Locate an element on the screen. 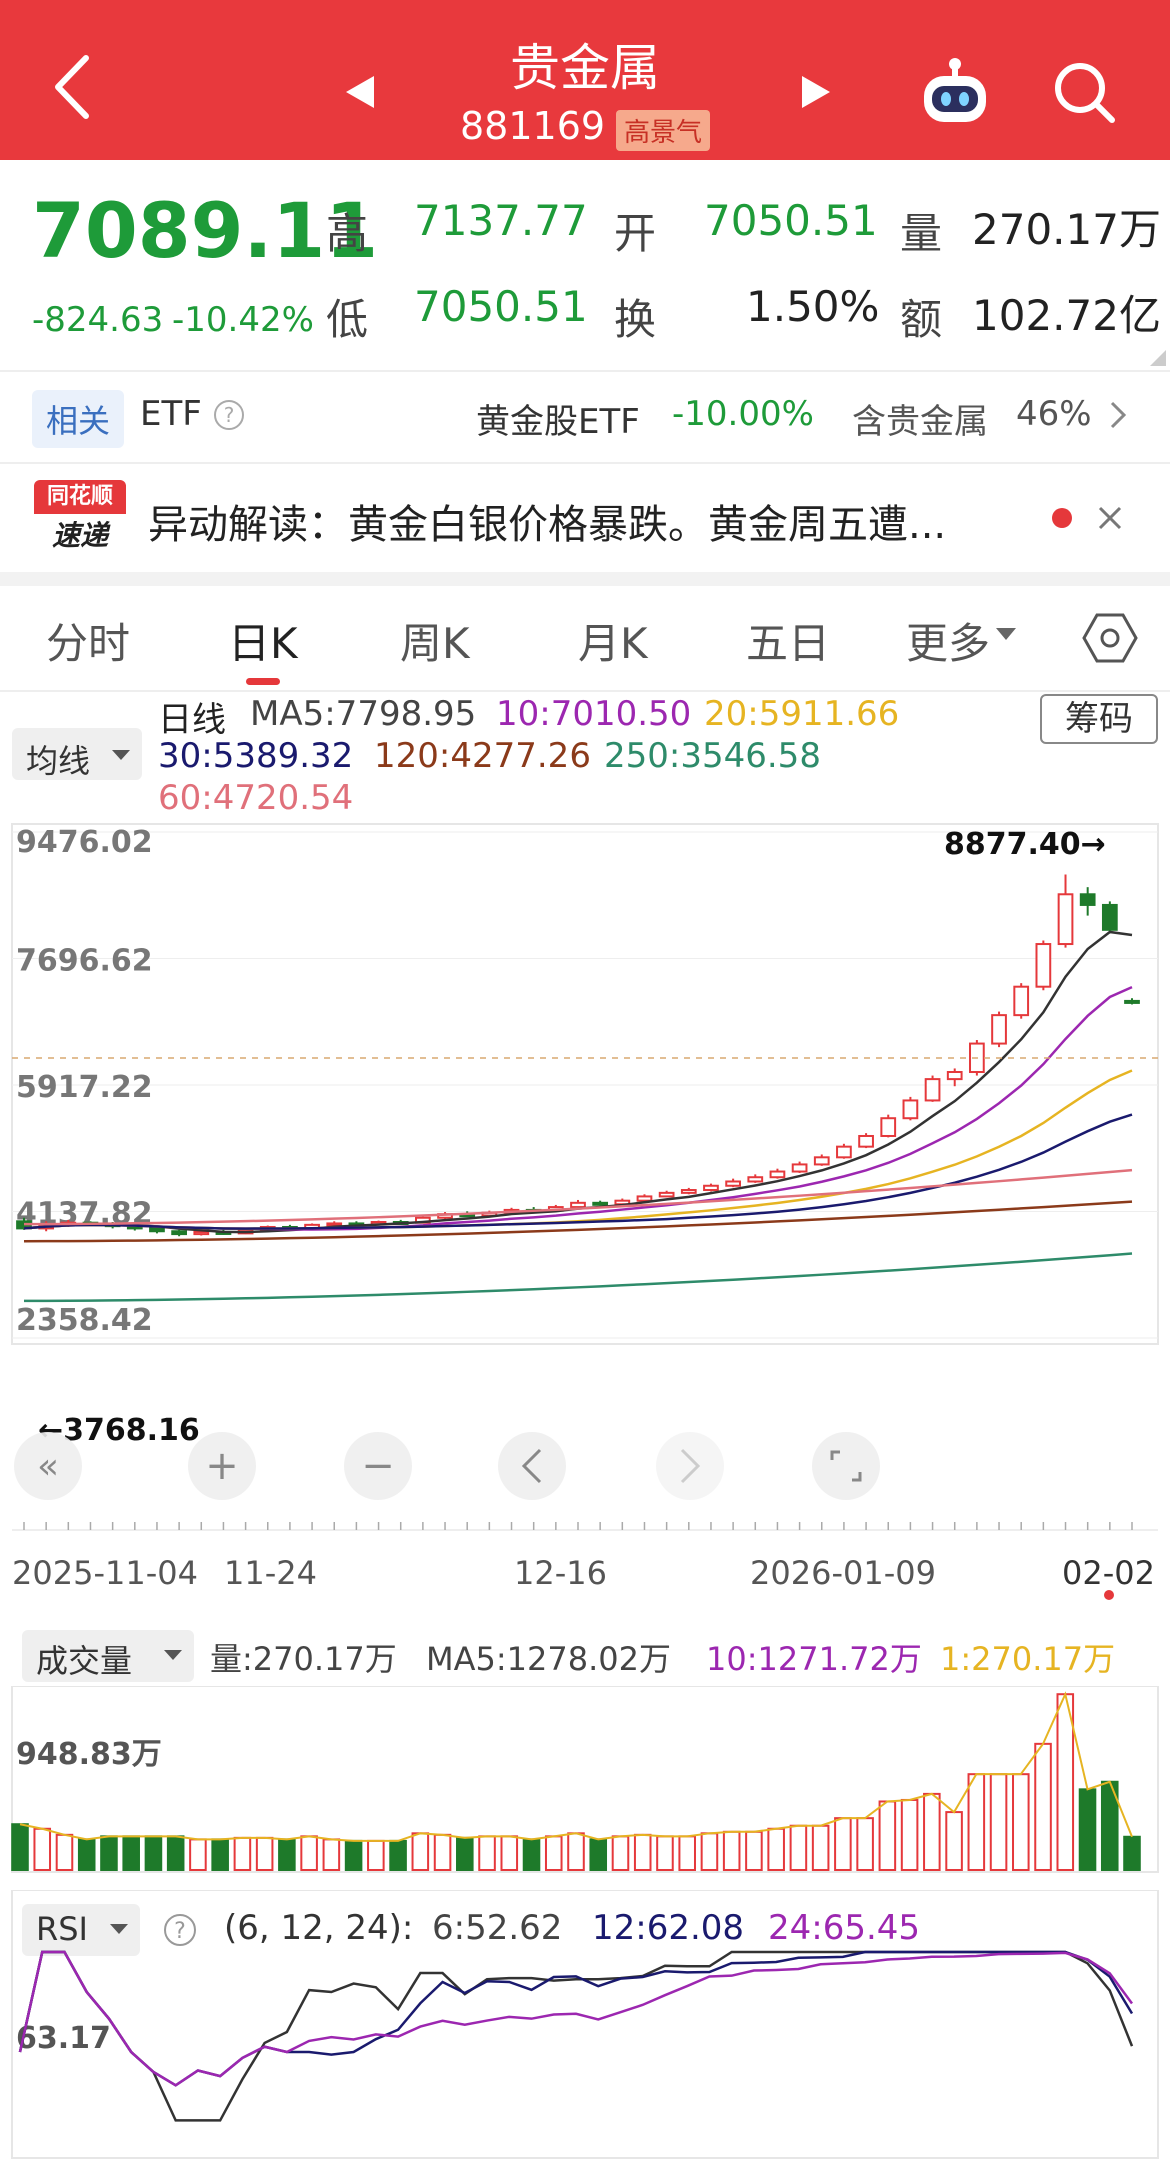  corner-fold-icon is located at coordinates (1158, 358).